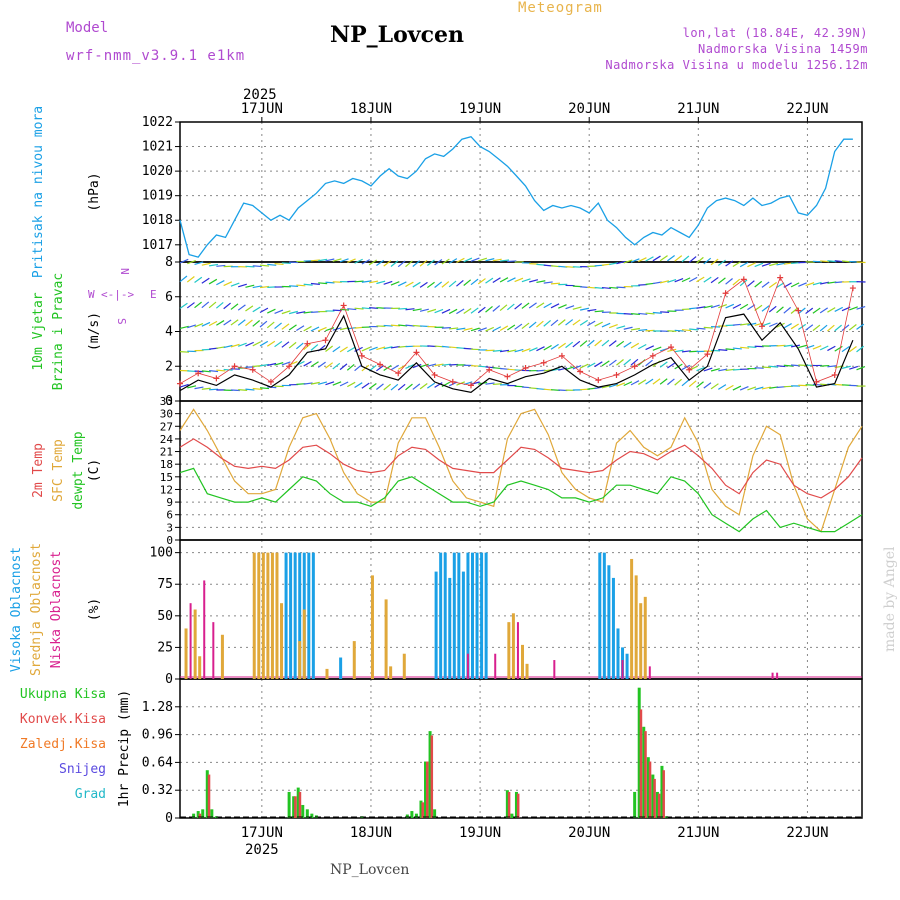 The width and height of the screenshot is (900, 900). I want to click on cloud-side-label: Visoka Oblacnost, so click(16, 609).